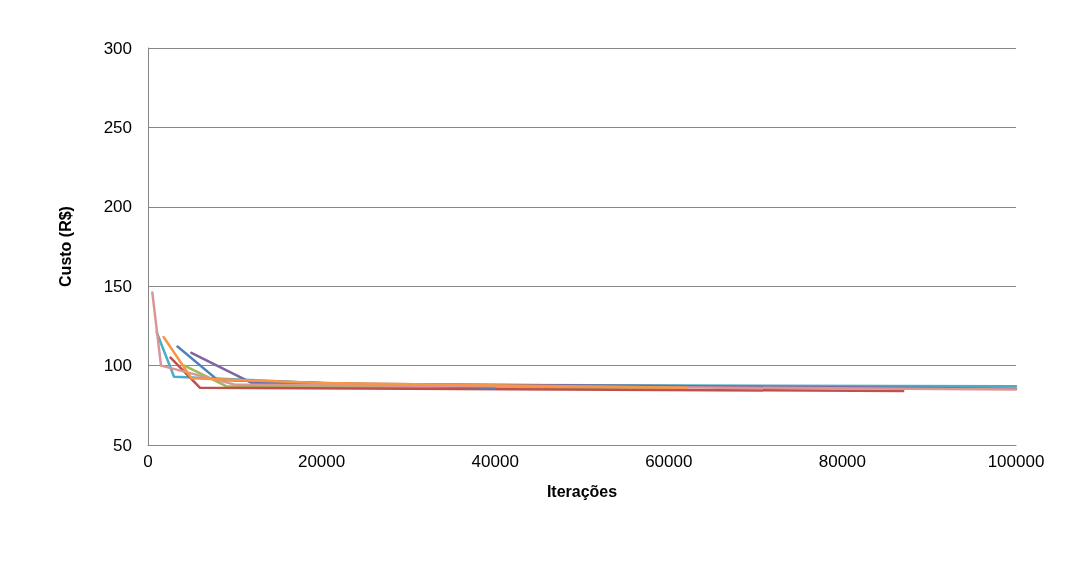 This screenshot has height=561, width=1091. What do you see at coordinates (582, 491) in the screenshot?
I see `x-axis-title: Iterações` at bounding box center [582, 491].